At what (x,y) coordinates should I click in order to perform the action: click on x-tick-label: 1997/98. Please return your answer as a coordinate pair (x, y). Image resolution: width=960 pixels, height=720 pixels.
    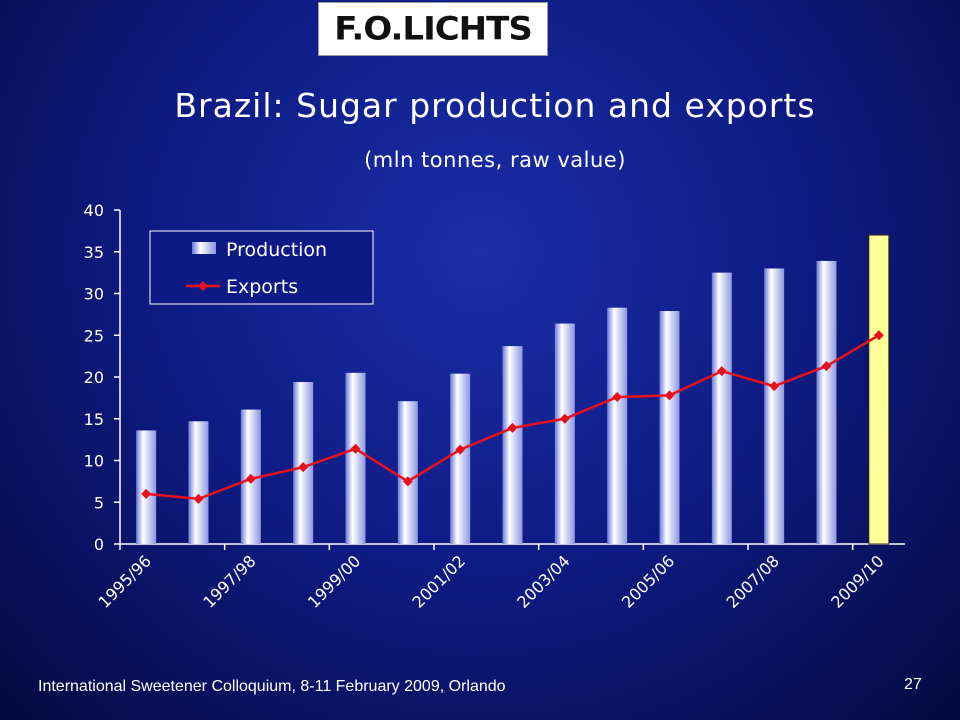
    Looking at the image, I should click on (229, 581).